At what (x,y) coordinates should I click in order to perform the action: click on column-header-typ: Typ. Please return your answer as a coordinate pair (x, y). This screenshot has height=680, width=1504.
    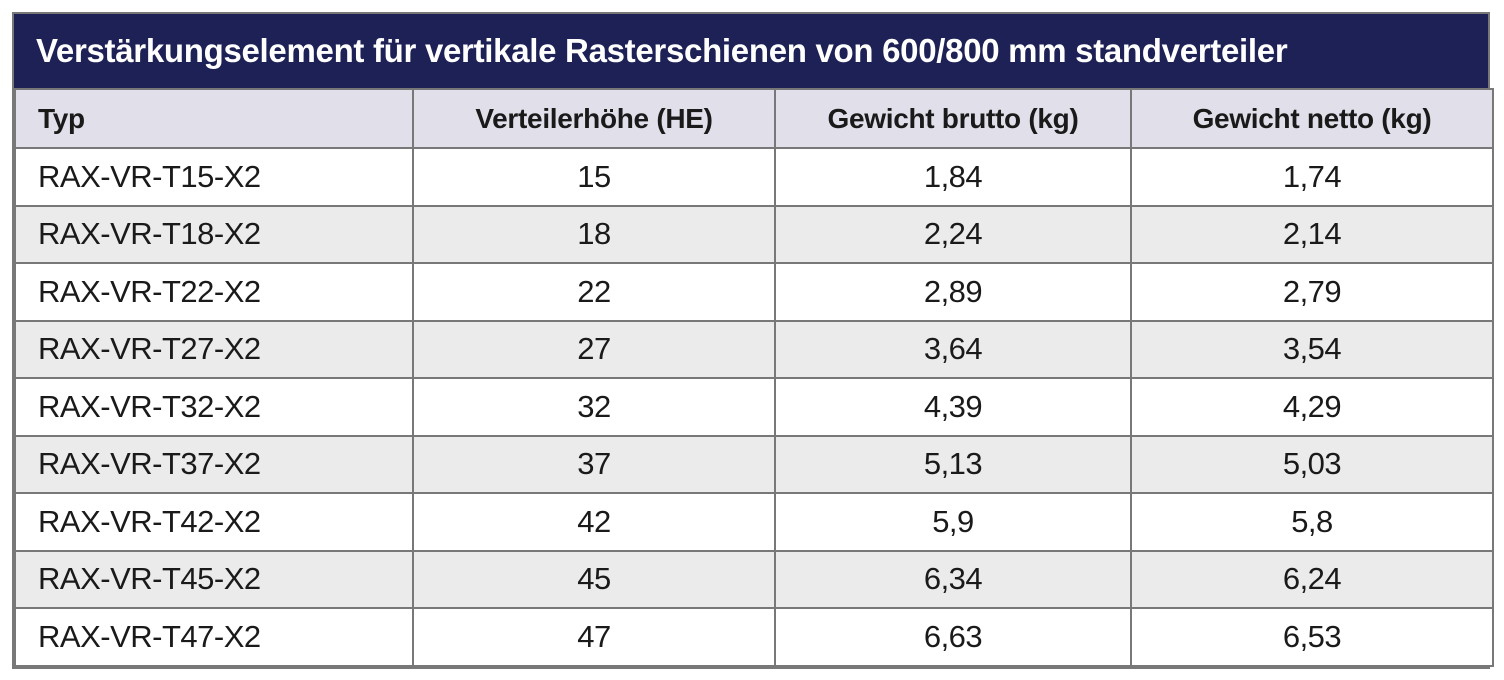
    Looking at the image, I should click on (214, 118).